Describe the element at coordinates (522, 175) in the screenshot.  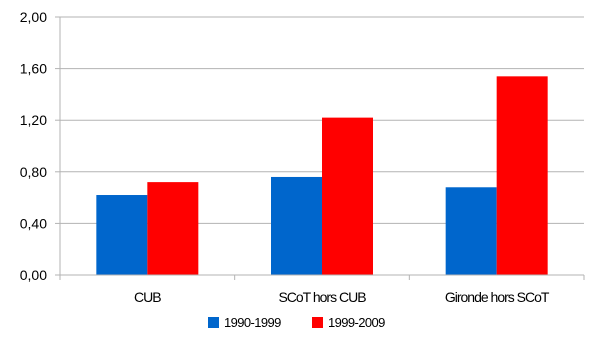
I see `bar-1999-2009-Gironde hors SCoT` at that location.